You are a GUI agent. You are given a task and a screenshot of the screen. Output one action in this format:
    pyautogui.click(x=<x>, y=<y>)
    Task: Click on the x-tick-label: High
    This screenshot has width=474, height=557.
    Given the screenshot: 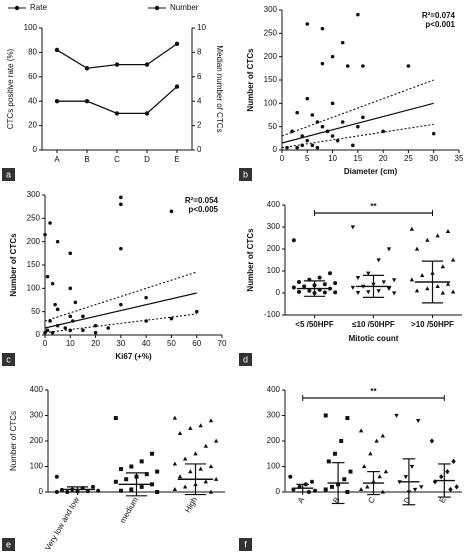 What is the action you would take?
    pyautogui.click(x=191, y=505)
    